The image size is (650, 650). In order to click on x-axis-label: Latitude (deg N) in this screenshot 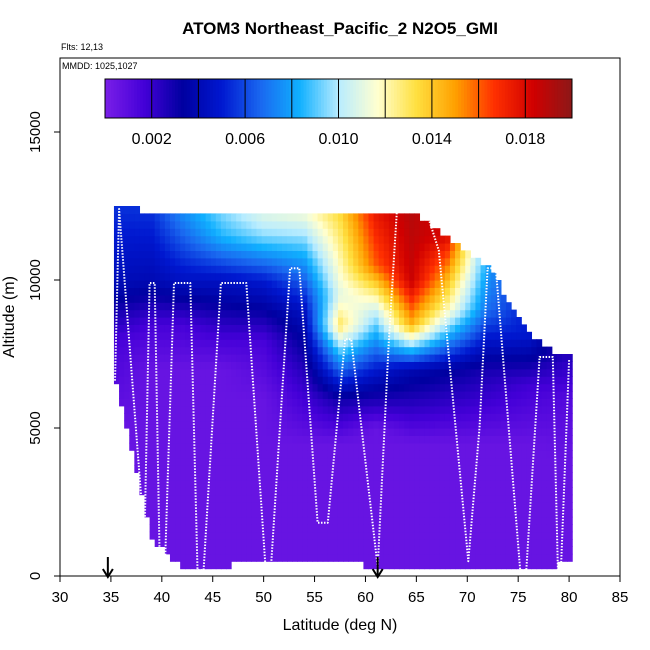, I will do `click(340, 625)`.